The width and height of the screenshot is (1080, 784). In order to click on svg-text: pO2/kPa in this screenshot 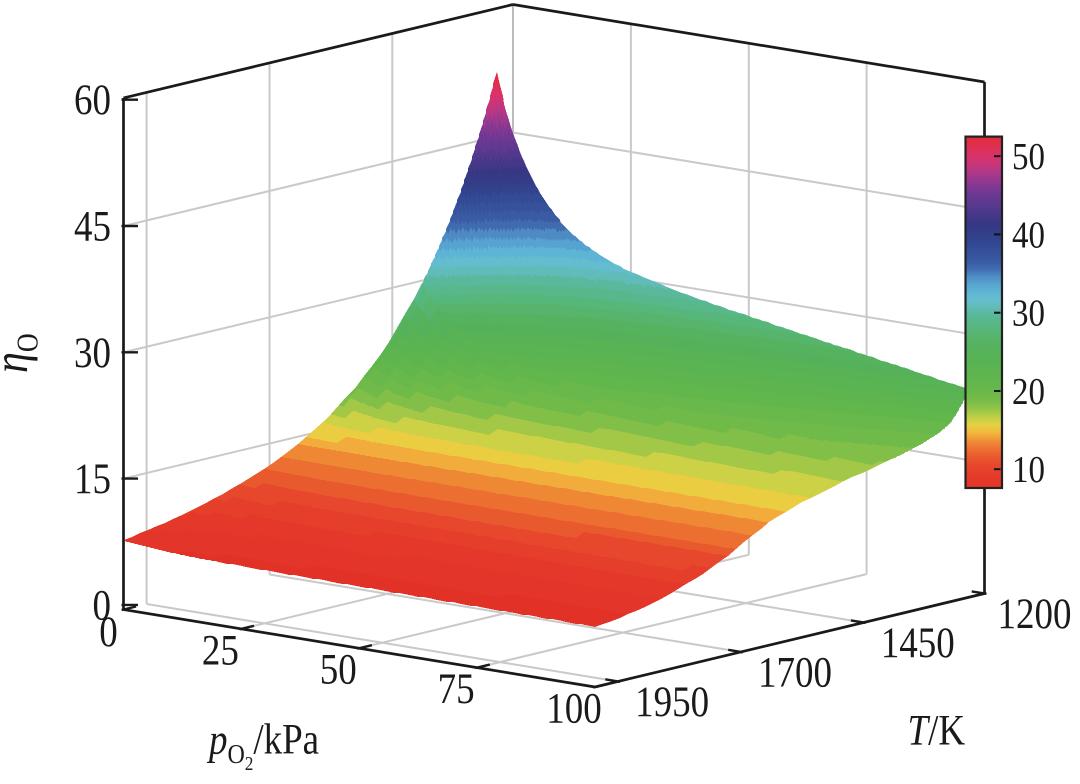, I will do `click(262, 744)`.